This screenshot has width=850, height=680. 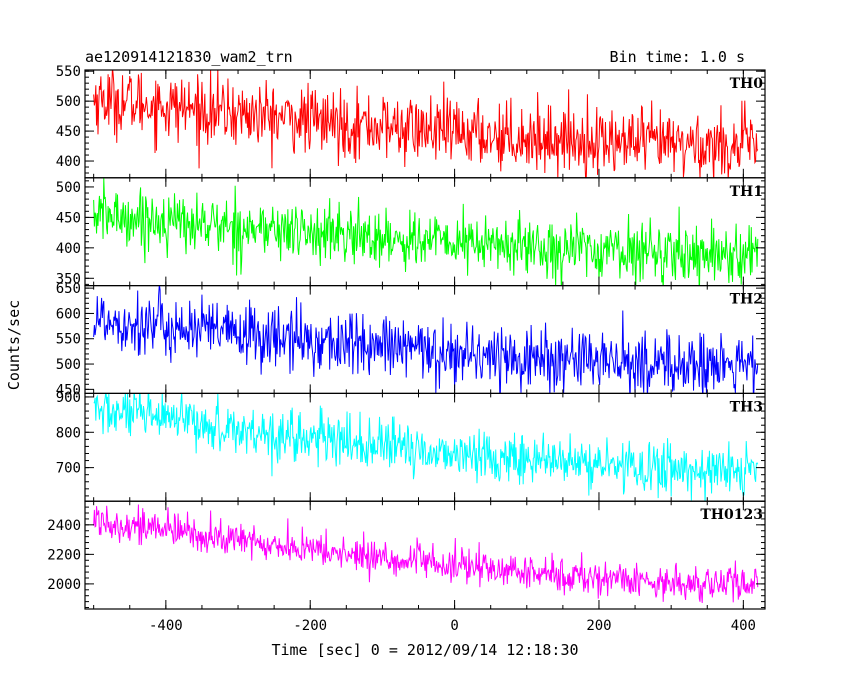 I want to click on panel-th0-series, so click(x=426, y=124).